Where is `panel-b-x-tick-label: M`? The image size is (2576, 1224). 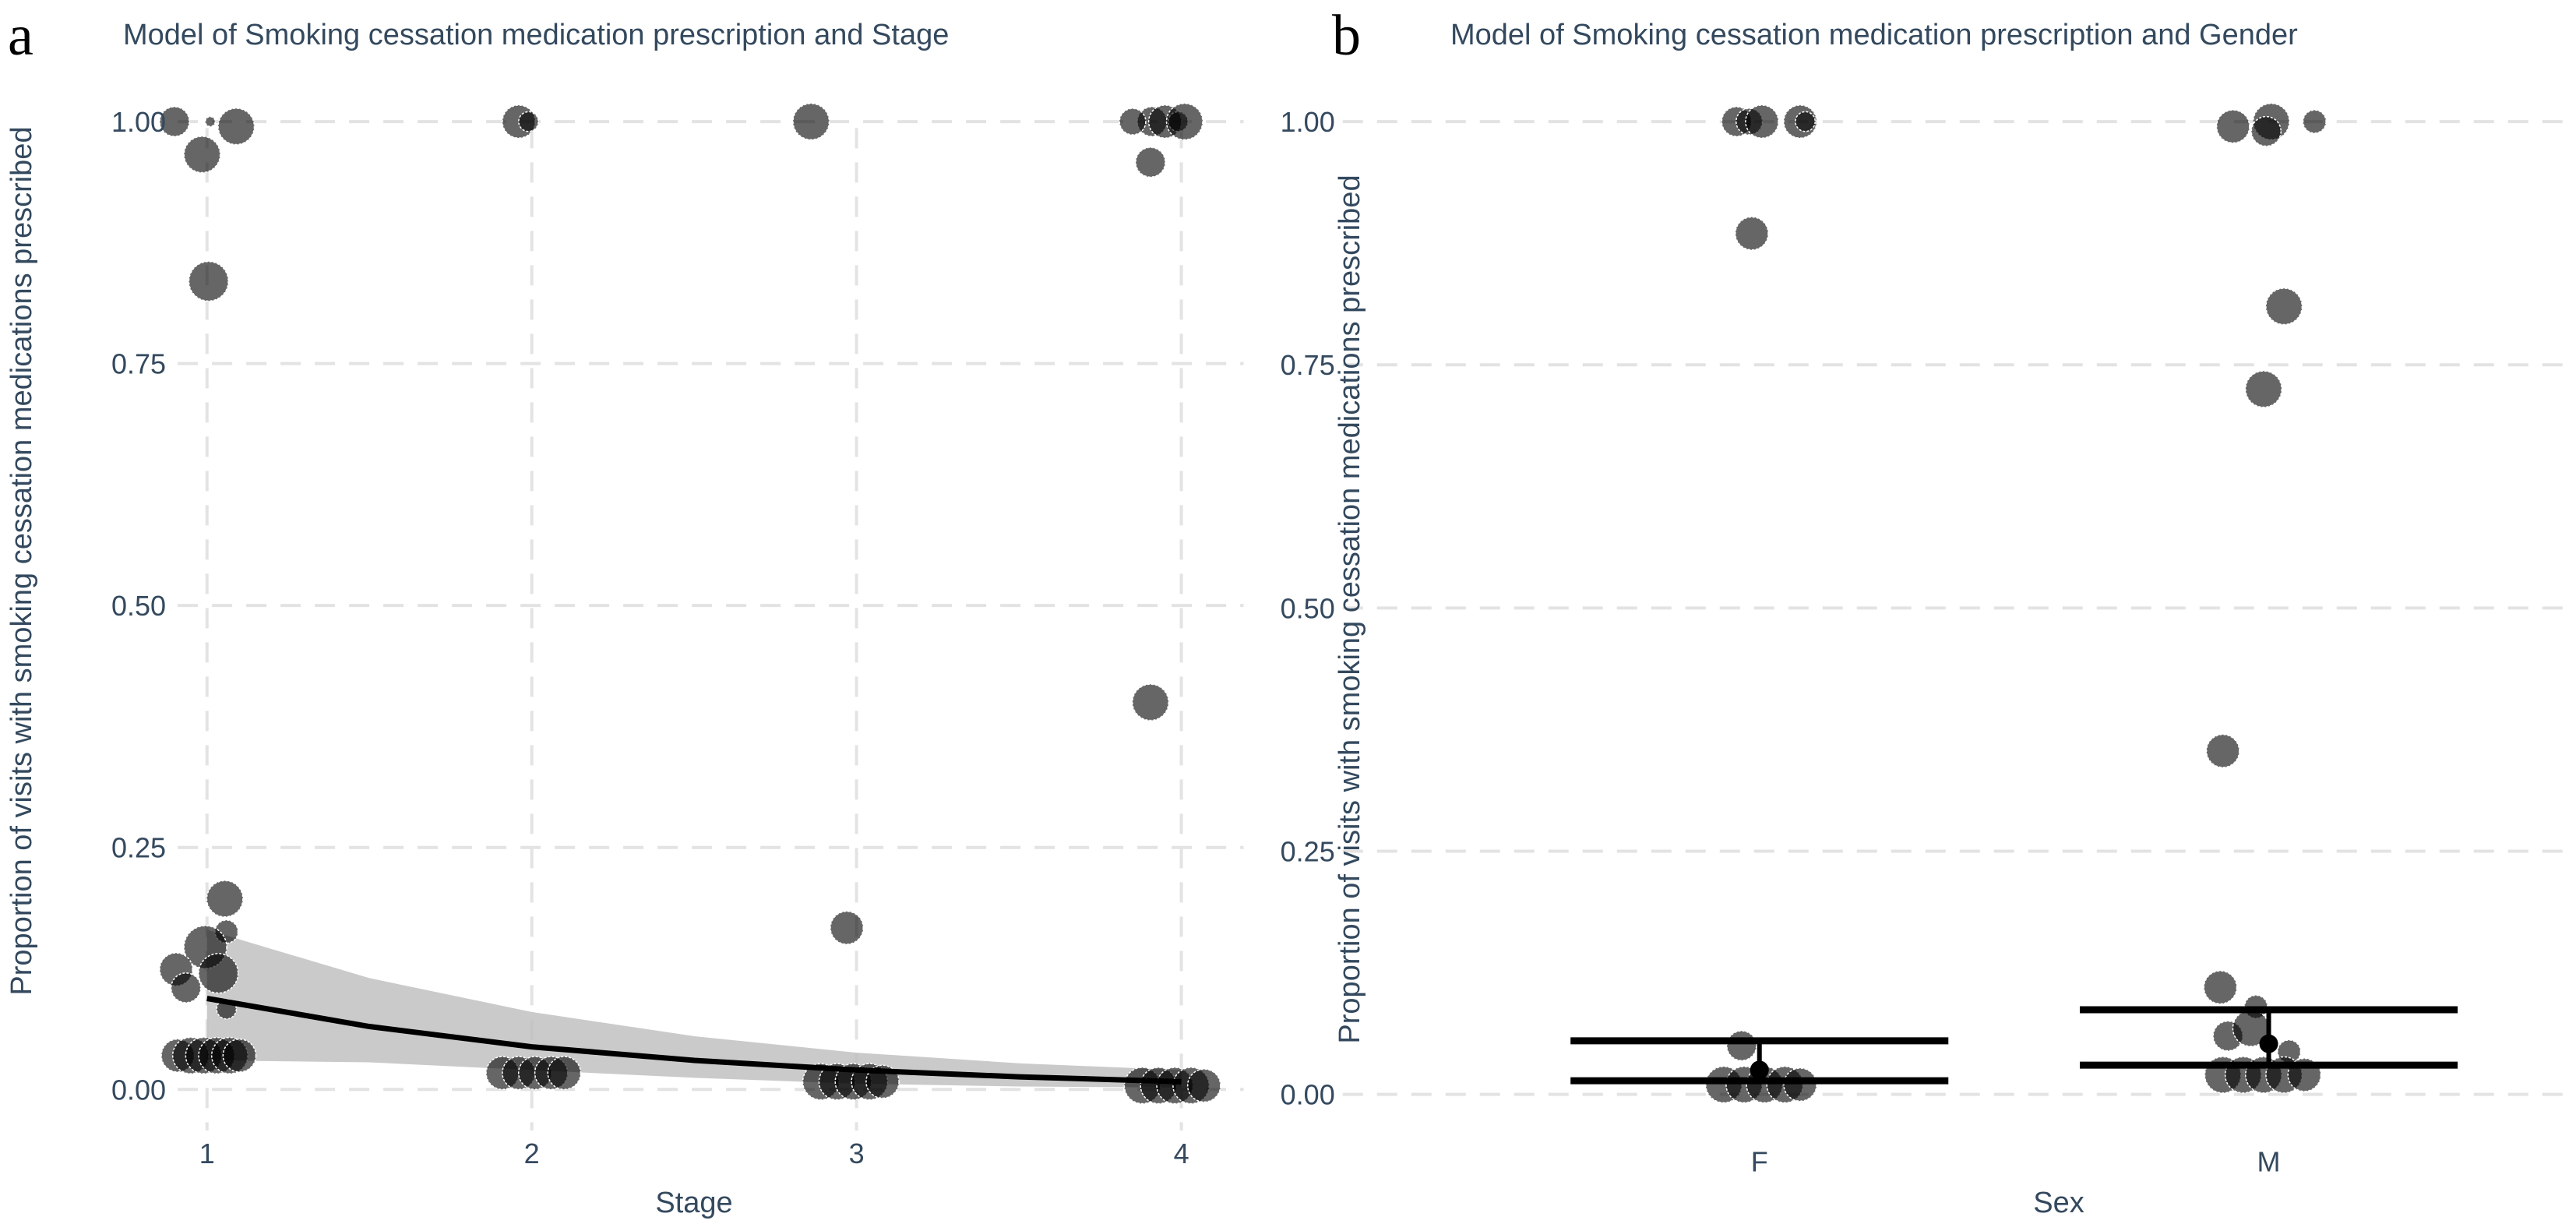
panel-b-x-tick-label: M is located at coordinates (2269, 1162).